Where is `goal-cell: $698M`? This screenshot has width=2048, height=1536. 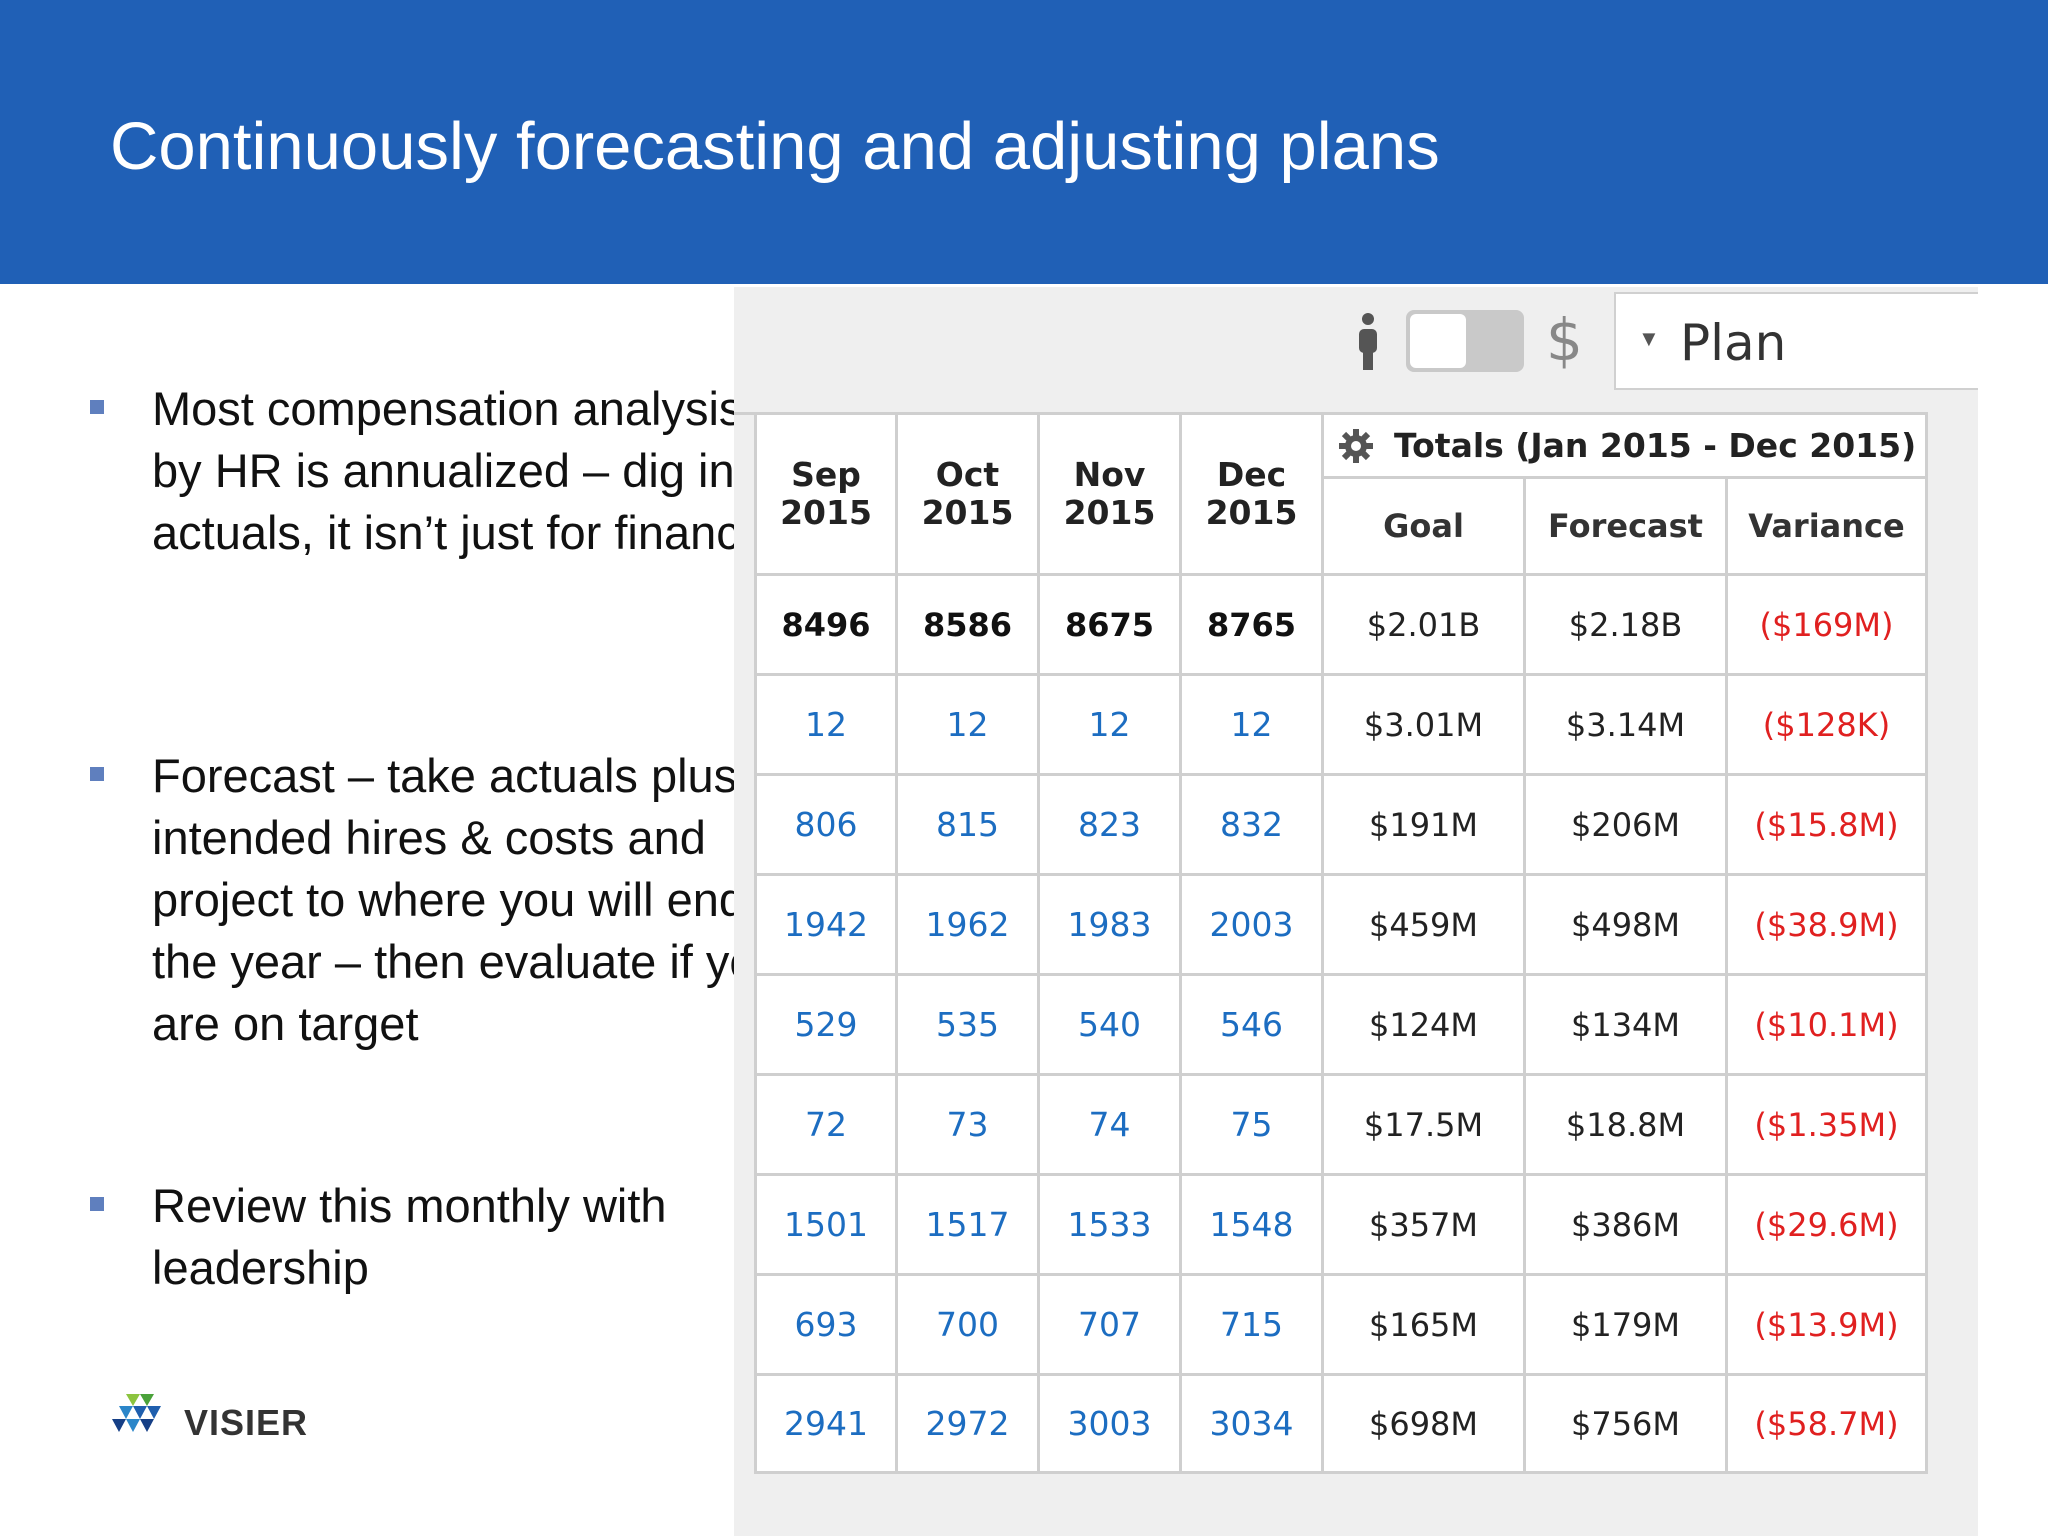
goal-cell: $698M is located at coordinates (1425, 1425).